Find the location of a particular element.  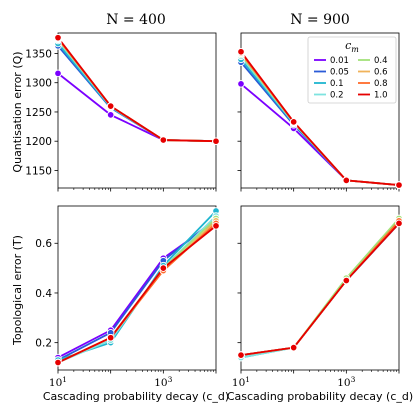

y-tick-label: 1200 is located at coordinates (38, 142).